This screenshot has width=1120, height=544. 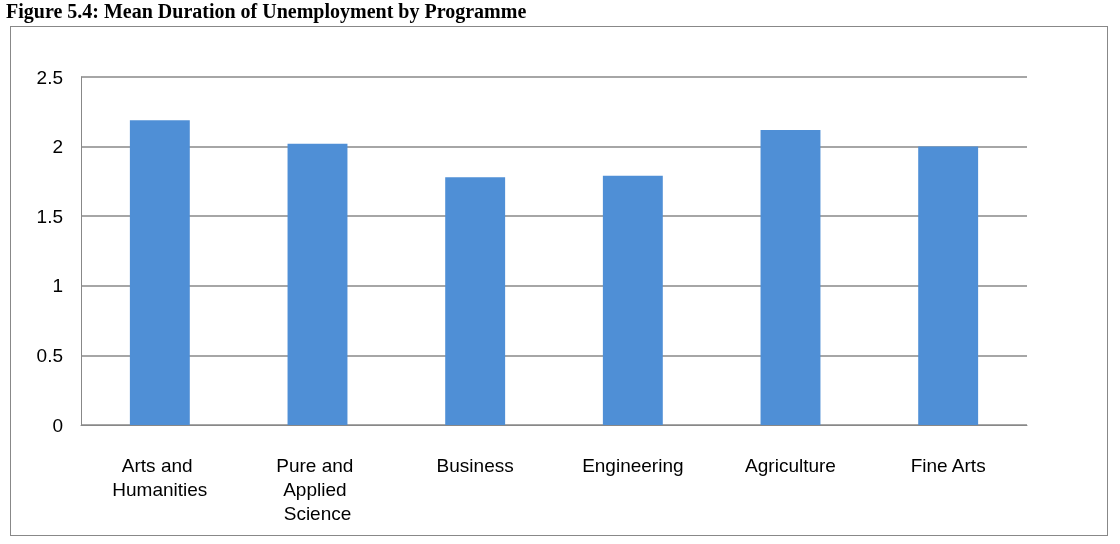 What do you see at coordinates (475, 465) in the screenshot?
I see `x-tick-label: Business` at bounding box center [475, 465].